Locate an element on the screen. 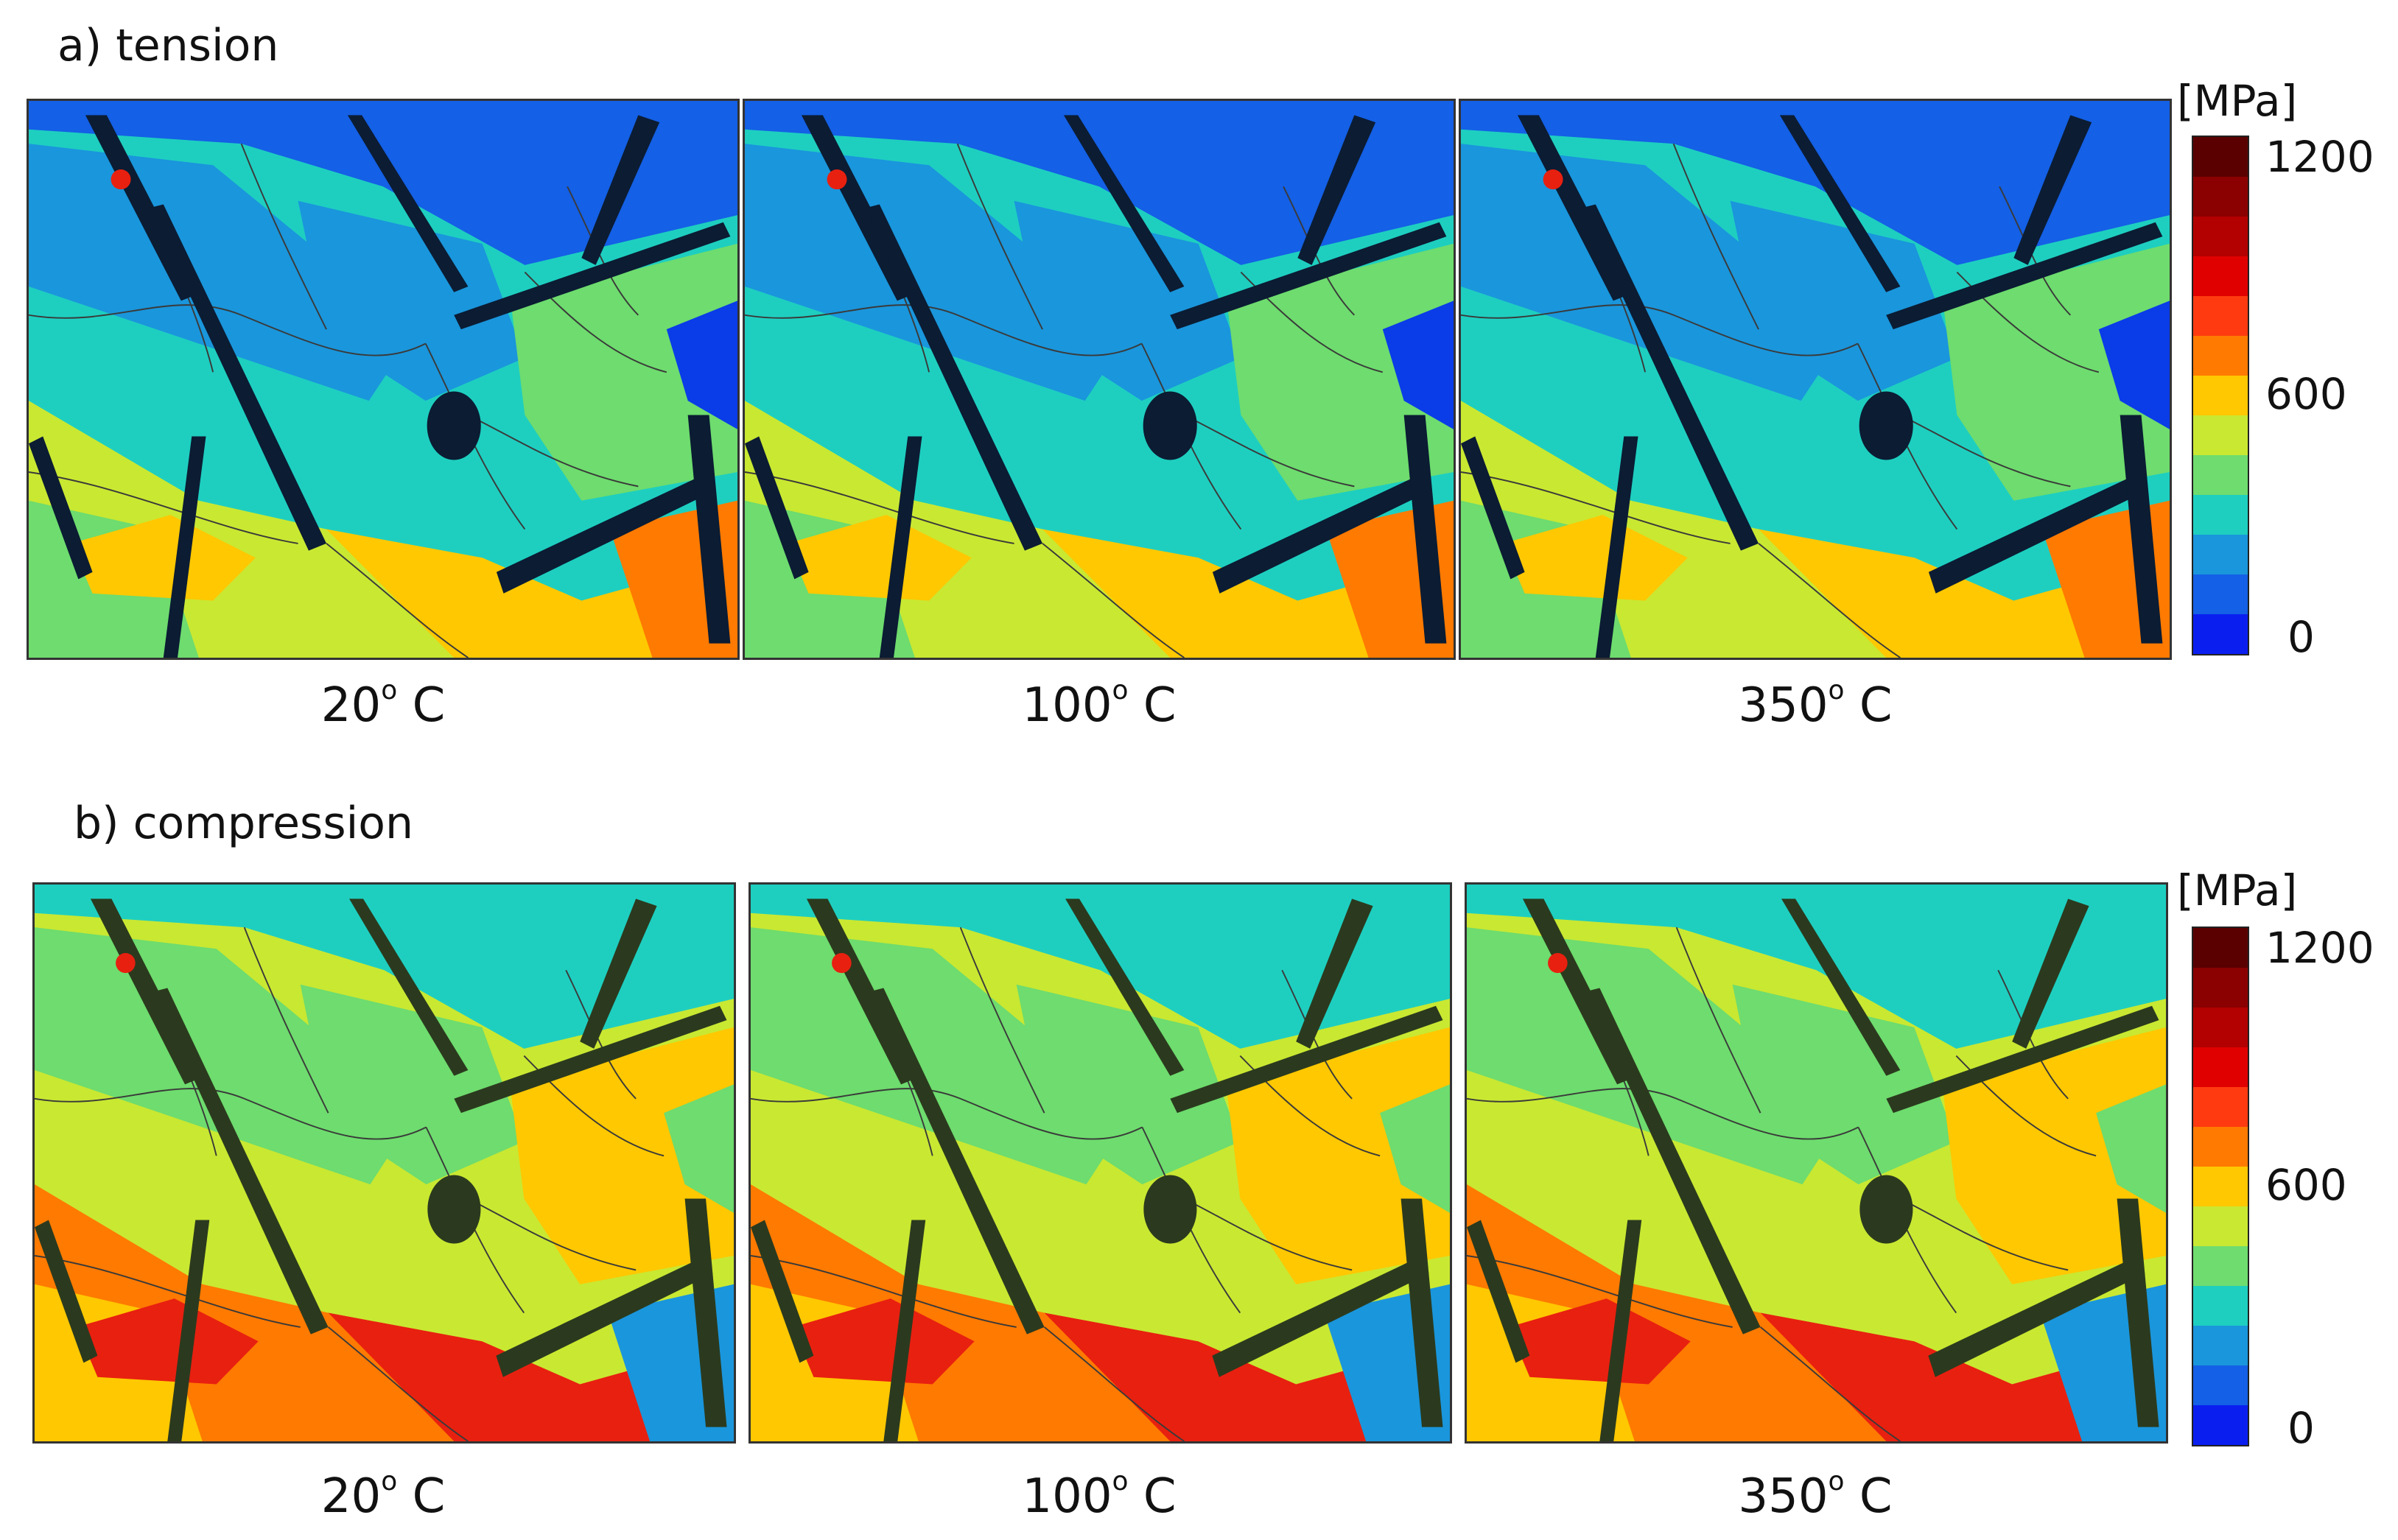 This screenshot has height=1540, width=2398. tension-map-350C is located at coordinates (1816, 379).